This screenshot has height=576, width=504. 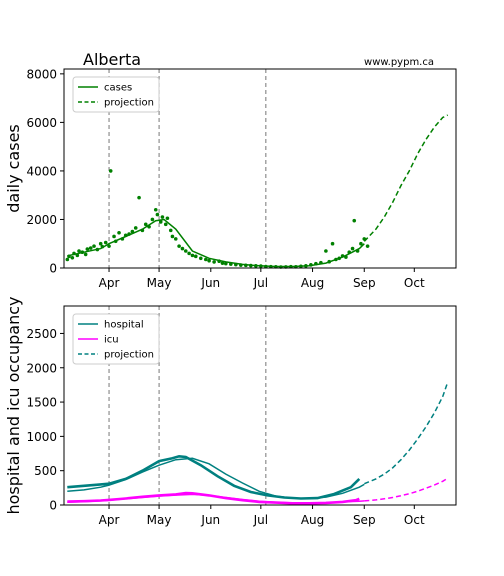 I want to click on source-label: www.pypm.ca, so click(x=399, y=62).